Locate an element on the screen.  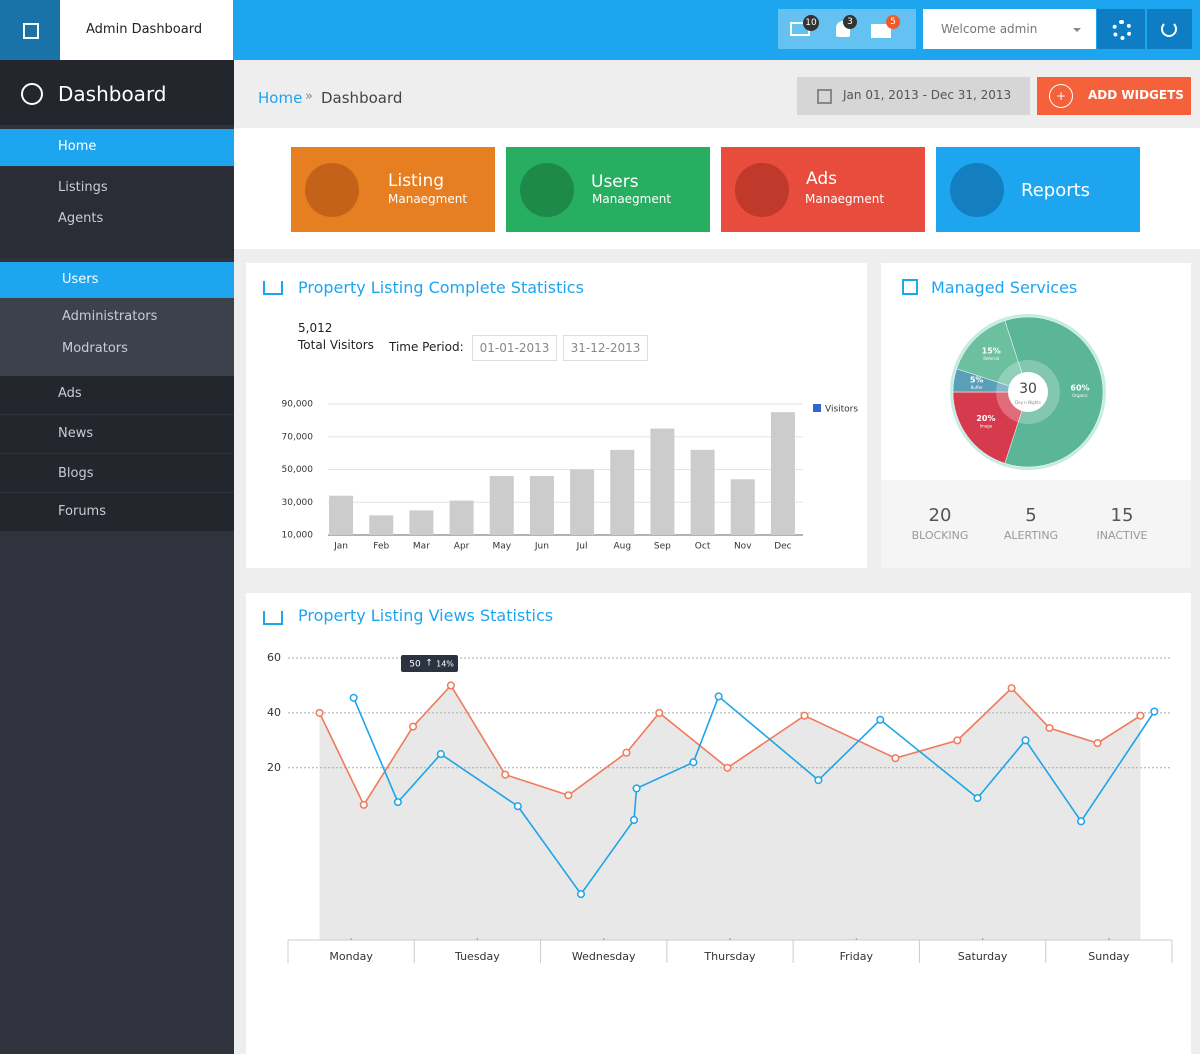
menu-label: Agents is located at coordinates (81, 218).